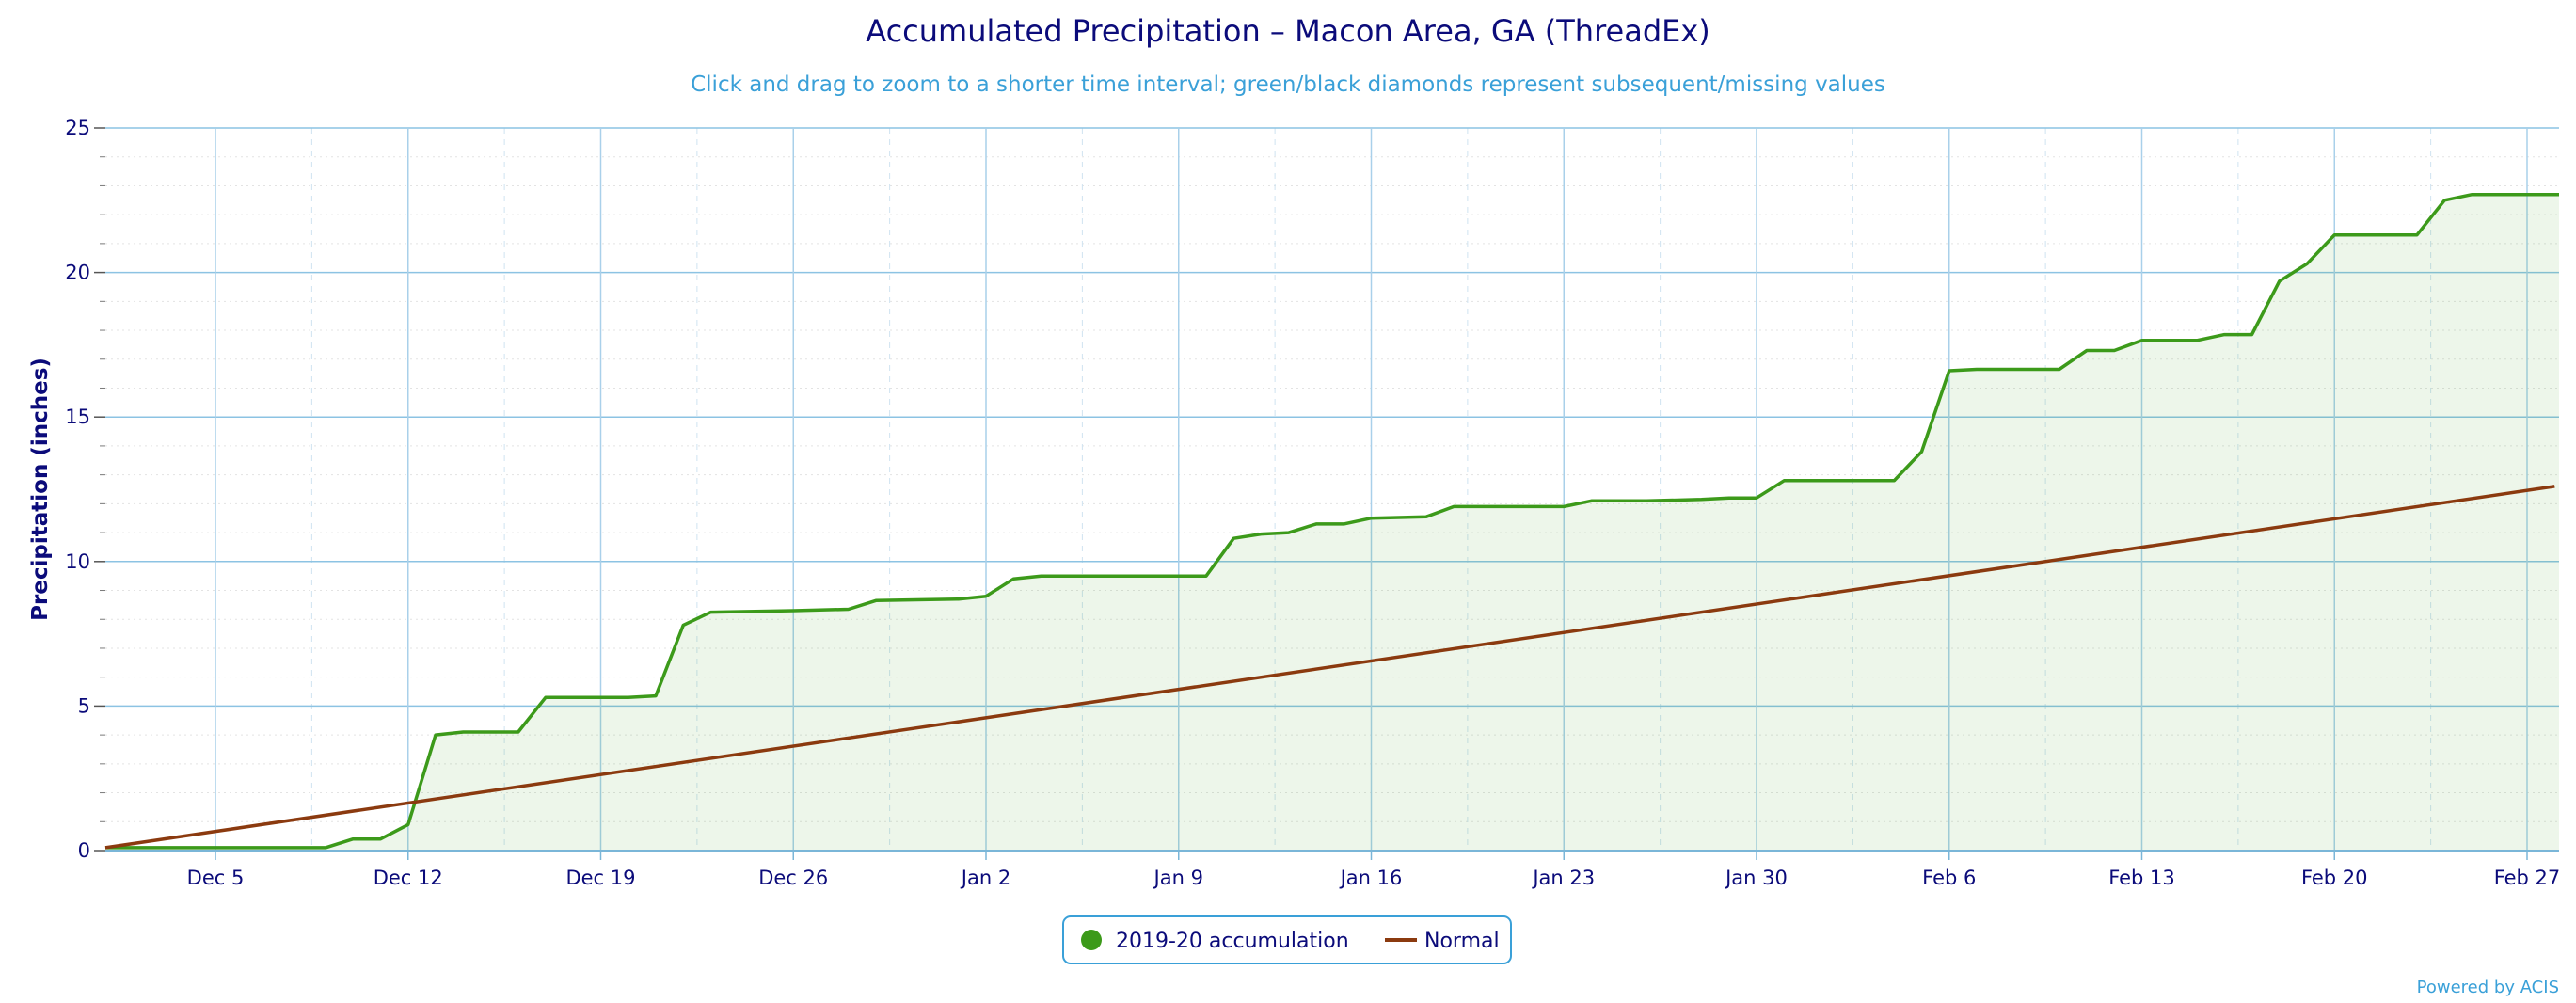  I want to click on x-tick-label: Jan 9, so click(1178, 878).